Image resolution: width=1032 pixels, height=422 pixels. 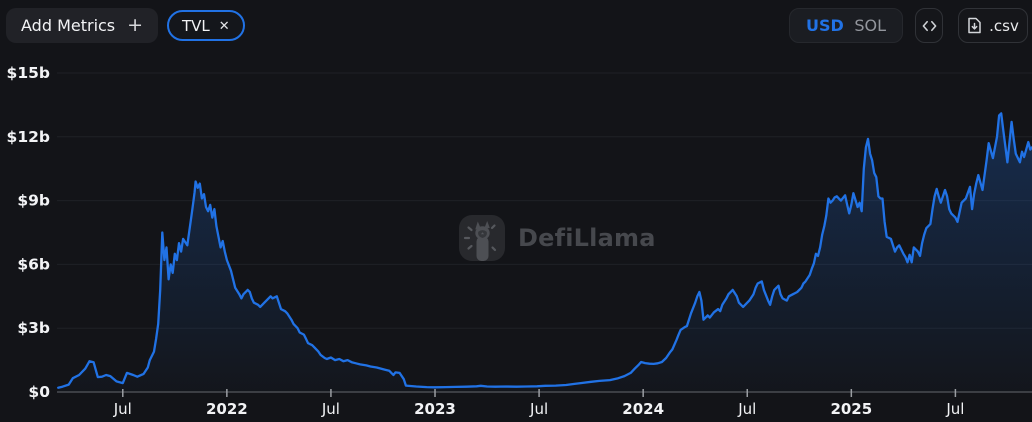 I want to click on currency-option-usd: USD, so click(x=825, y=25).